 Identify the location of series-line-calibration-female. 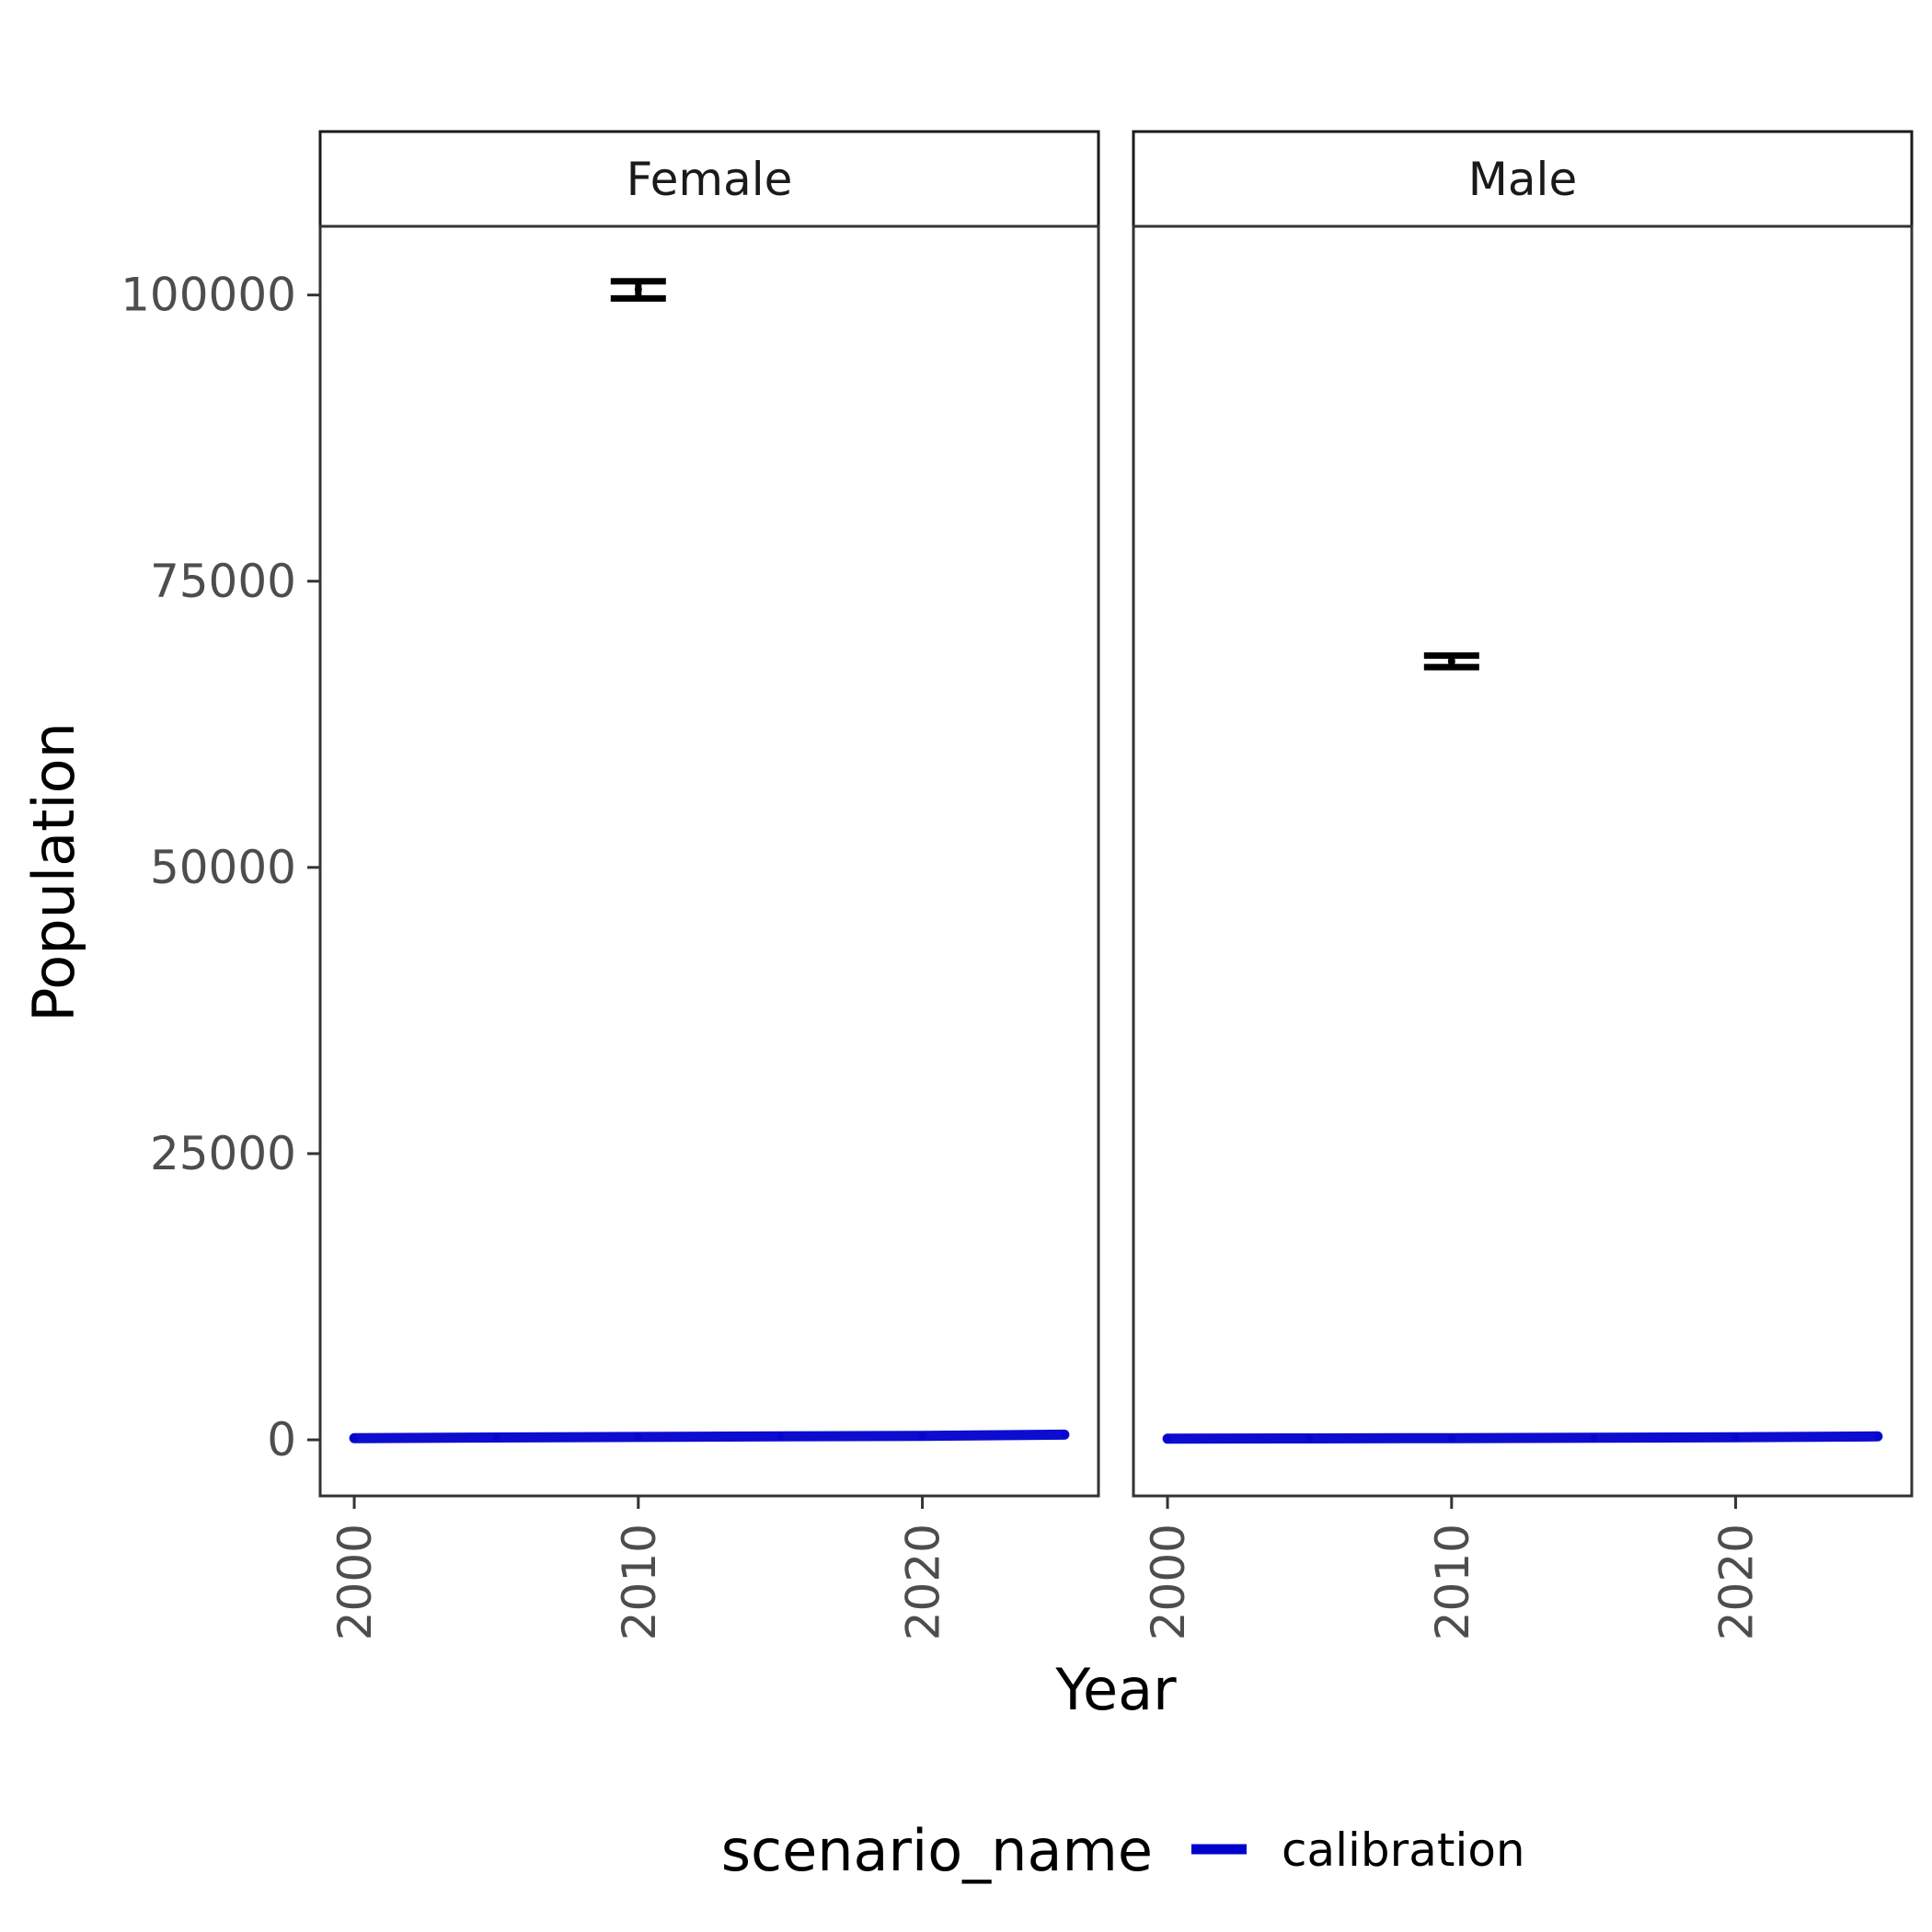
(709, 1436).